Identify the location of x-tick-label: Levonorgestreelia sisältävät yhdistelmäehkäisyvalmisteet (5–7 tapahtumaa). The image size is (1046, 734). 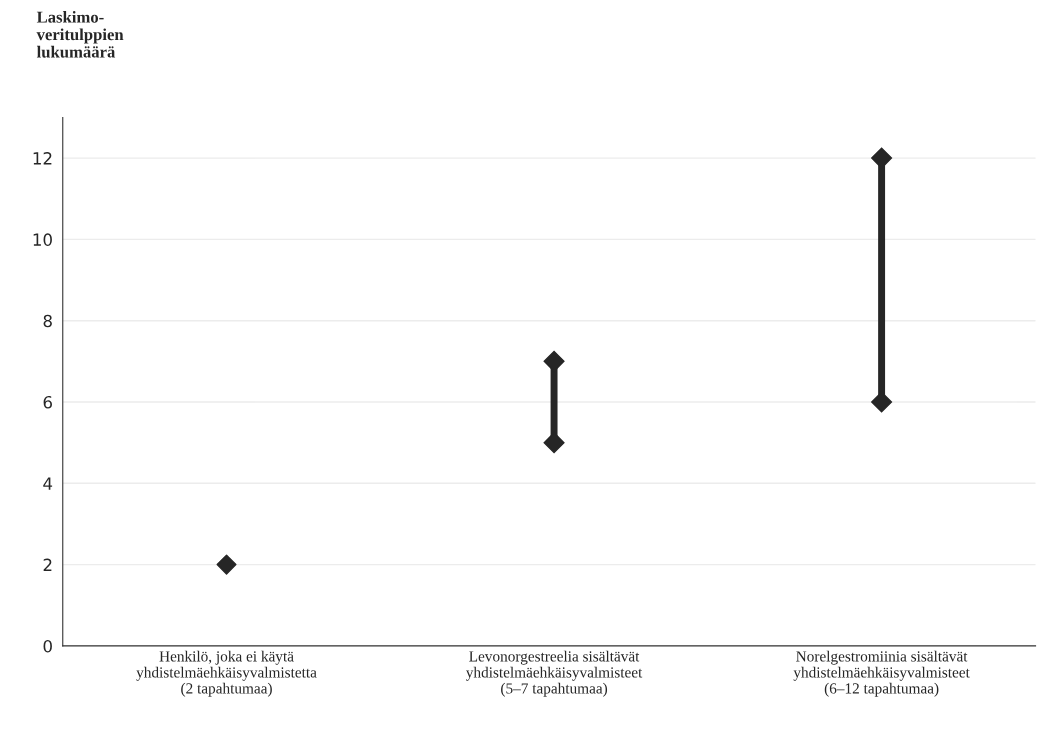
(554, 673).